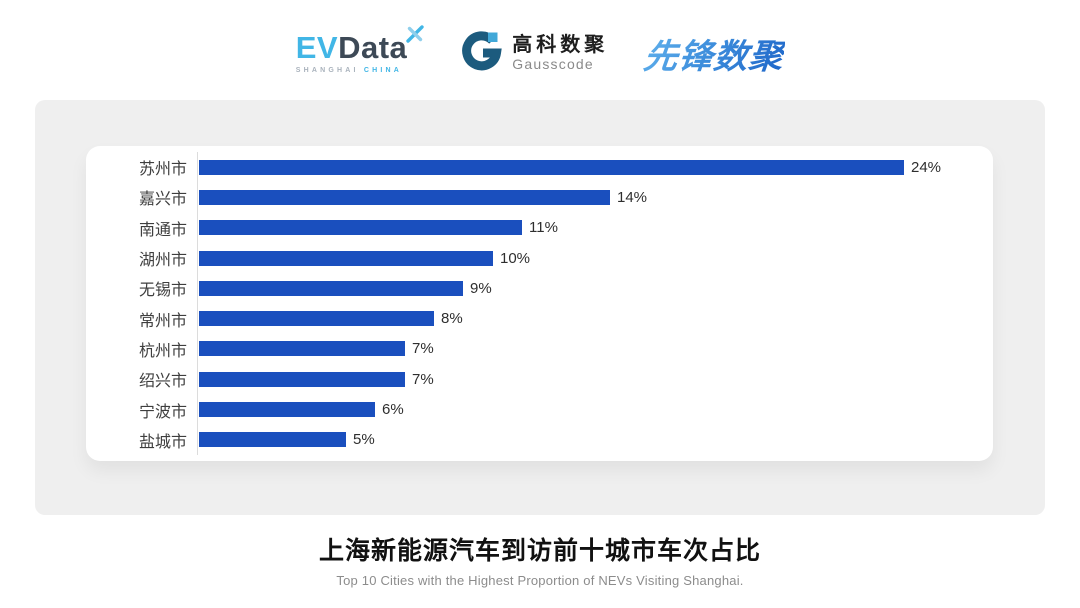 The height and width of the screenshot is (608, 1080). I want to click on category-label: 绍兴市, so click(162, 382).